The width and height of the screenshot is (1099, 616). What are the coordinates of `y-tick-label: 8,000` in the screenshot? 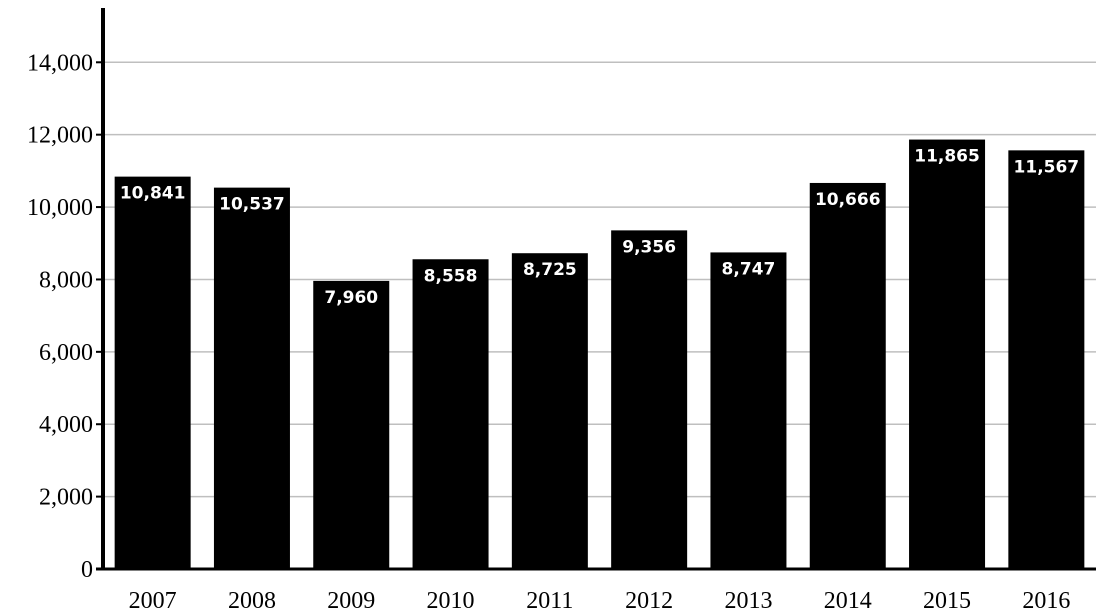 It's located at (66, 280).